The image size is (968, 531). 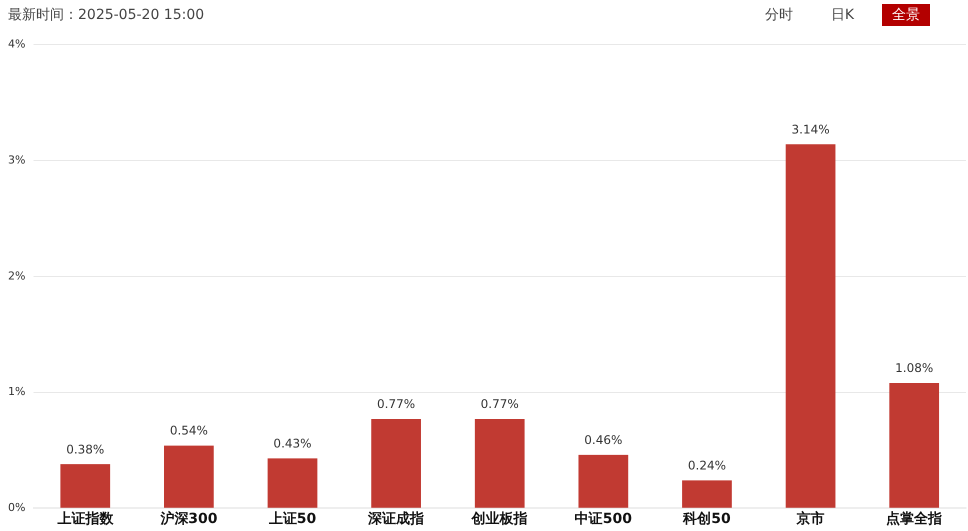 I want to click on x-tick-label: 沪深300, so click(x=188, y=519).